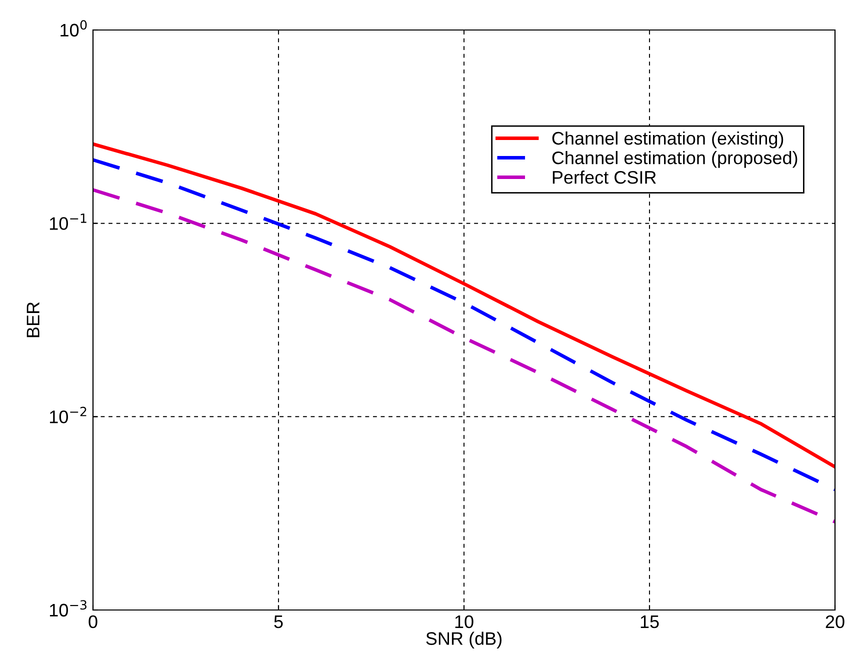  Describe the element at coordinates (464, 621) in the screenshot. I see `x-tick-label: 10` at that location.